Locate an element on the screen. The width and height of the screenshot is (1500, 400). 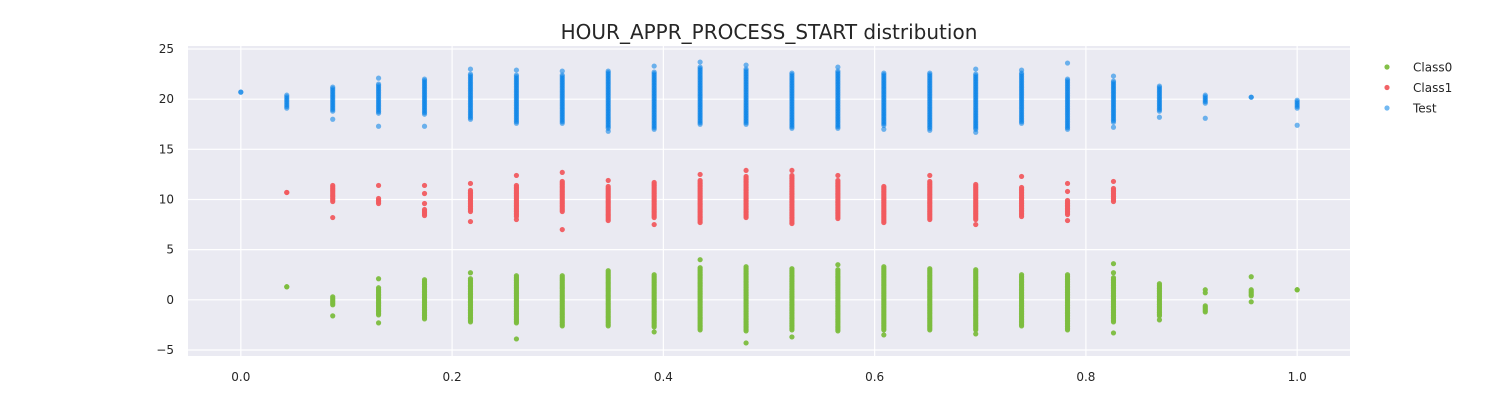
y-tick-label: 20 is located at coordinates (166, 99).